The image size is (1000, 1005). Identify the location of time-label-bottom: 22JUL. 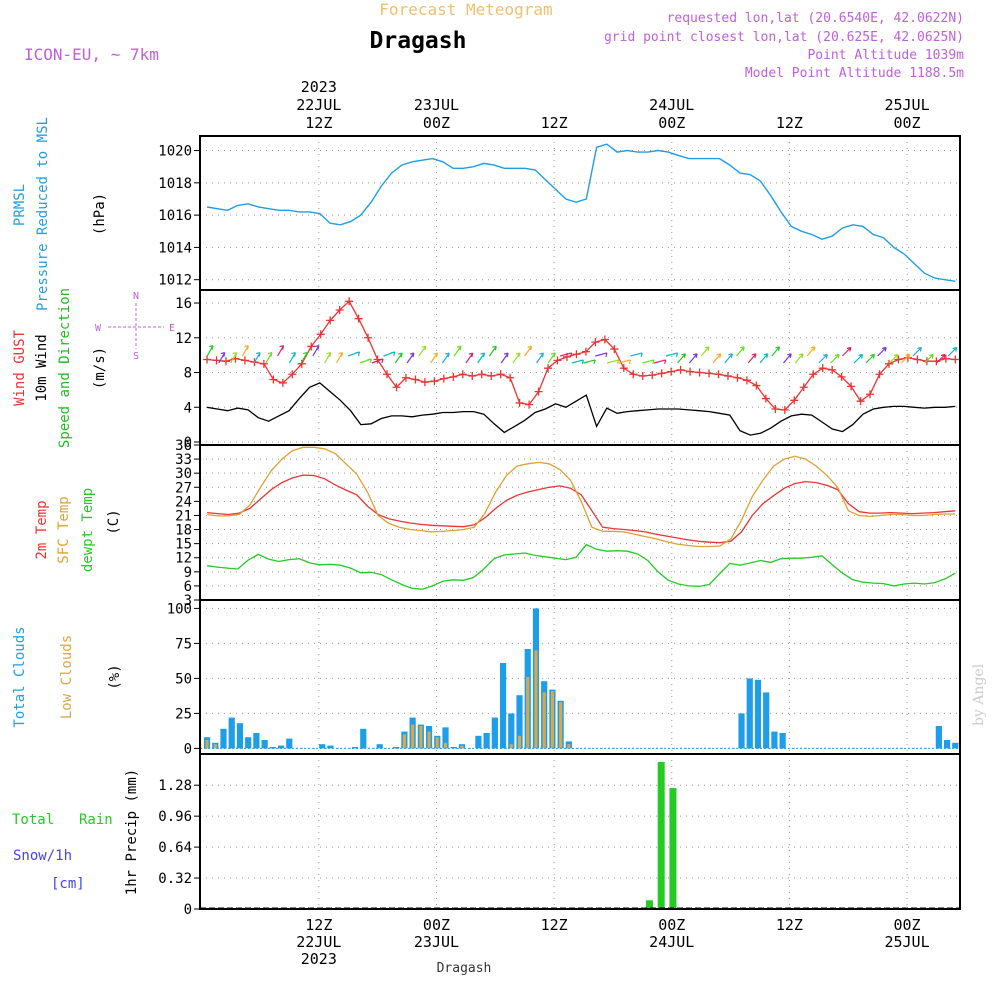
(318, 942).